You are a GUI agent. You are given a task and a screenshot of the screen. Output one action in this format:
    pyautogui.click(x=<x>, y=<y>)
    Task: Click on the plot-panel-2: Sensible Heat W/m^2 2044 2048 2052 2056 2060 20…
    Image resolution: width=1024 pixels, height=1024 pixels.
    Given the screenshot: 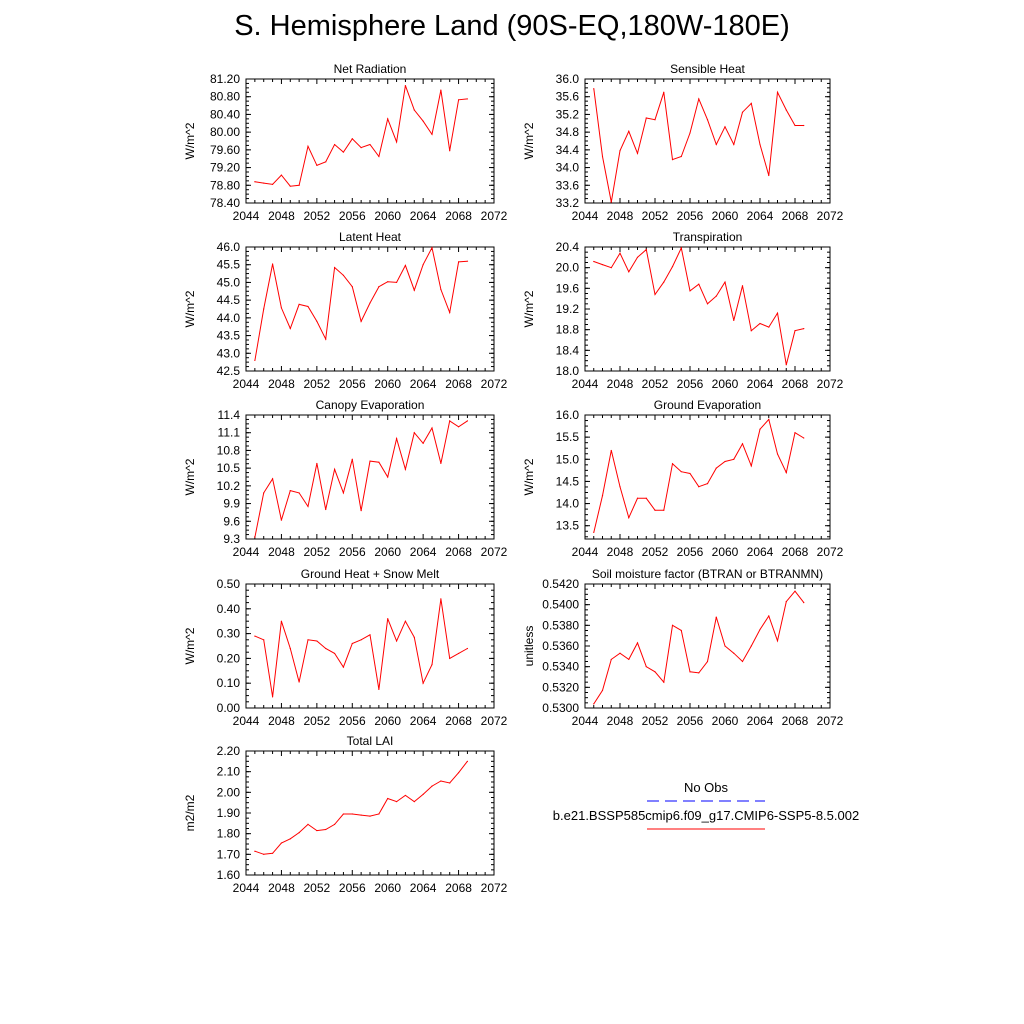 What is the action you would take?
    pyautogui.click(x=683, y=142)
    